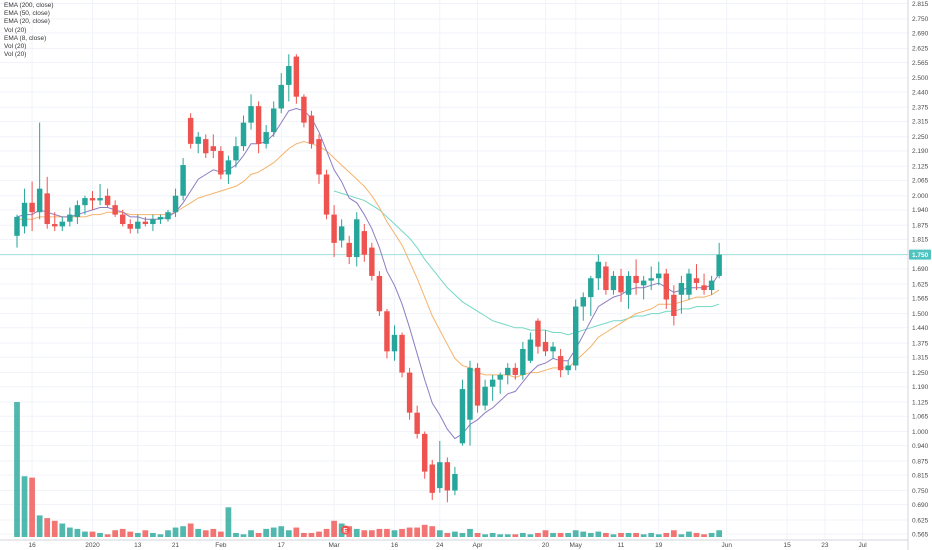 The height and width of the screenshot is (550, 932). I want to click on legend-item-ema20: EMA (20, close), so click(27, 22).